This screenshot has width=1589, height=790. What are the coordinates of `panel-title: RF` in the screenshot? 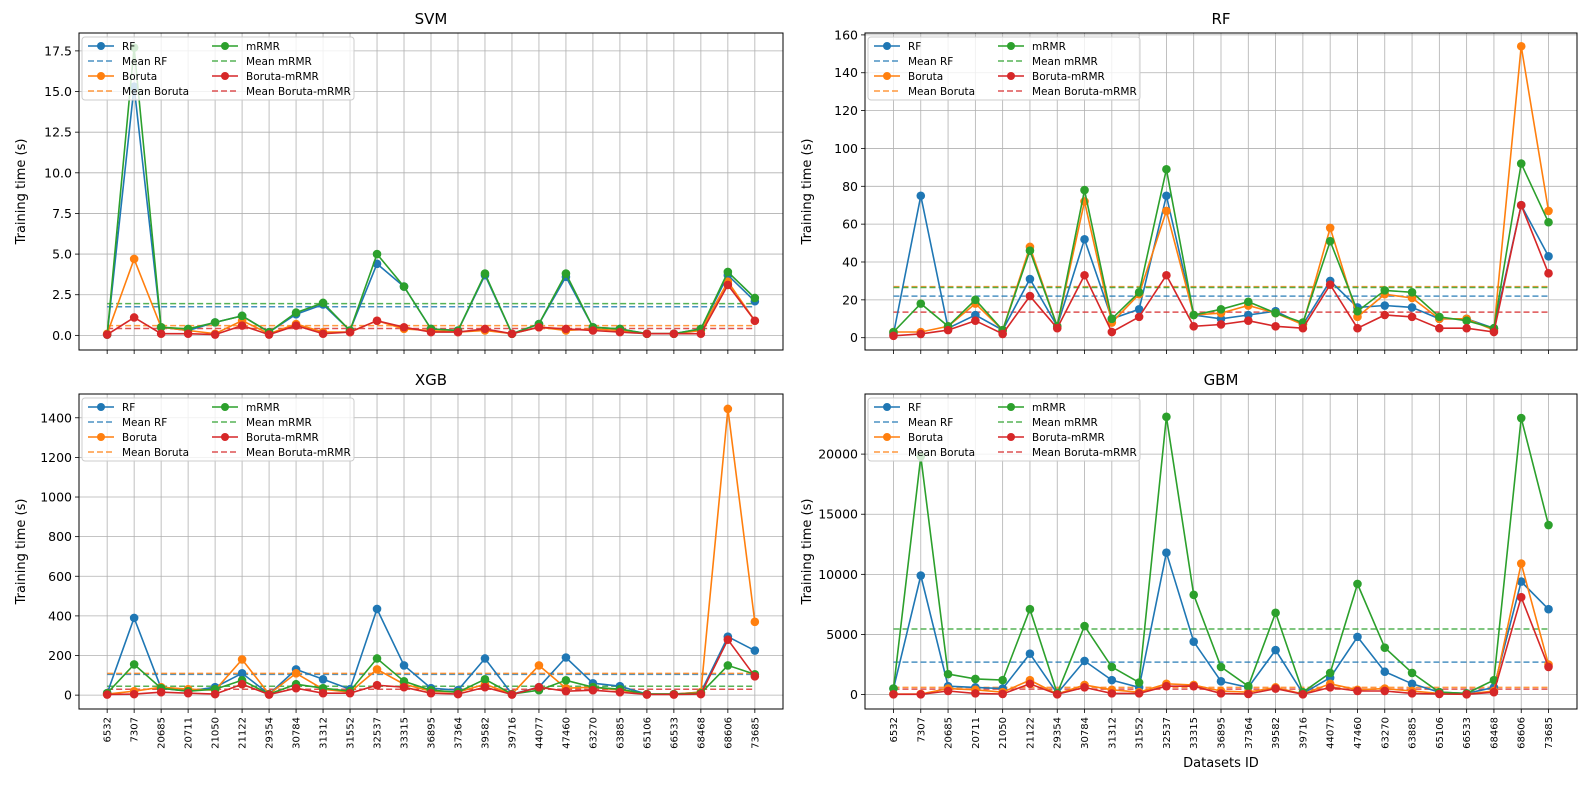 It's located at (1220, 19).